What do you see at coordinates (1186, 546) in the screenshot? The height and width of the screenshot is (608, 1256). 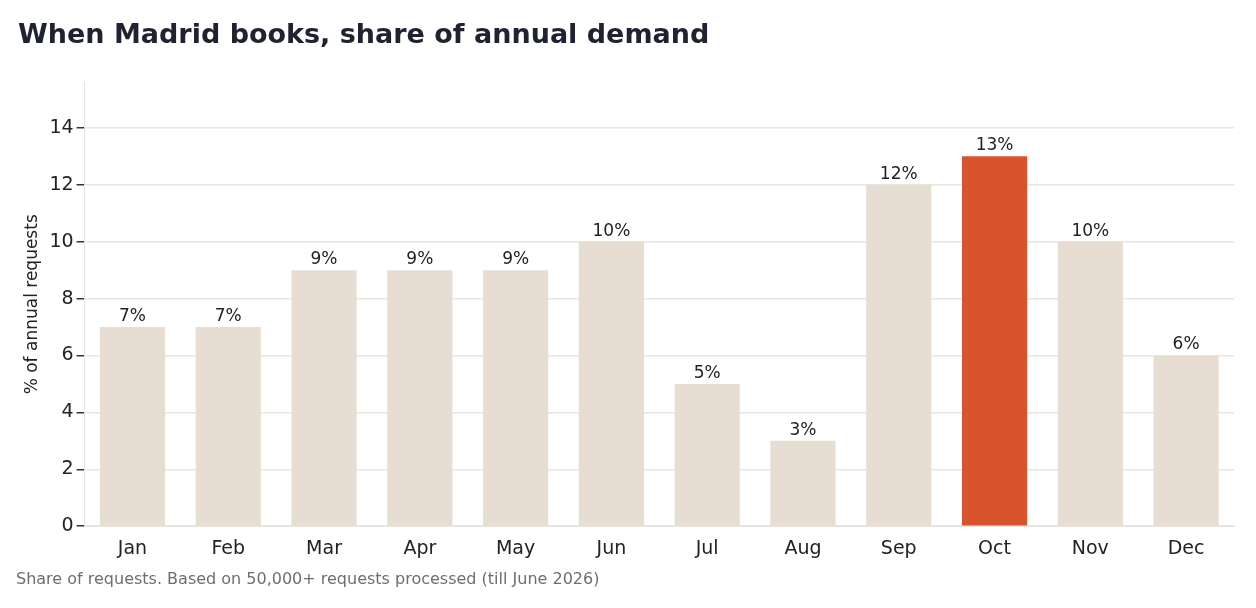 I see `x-tick-label: Dec` at bounding box center [1186, 546].